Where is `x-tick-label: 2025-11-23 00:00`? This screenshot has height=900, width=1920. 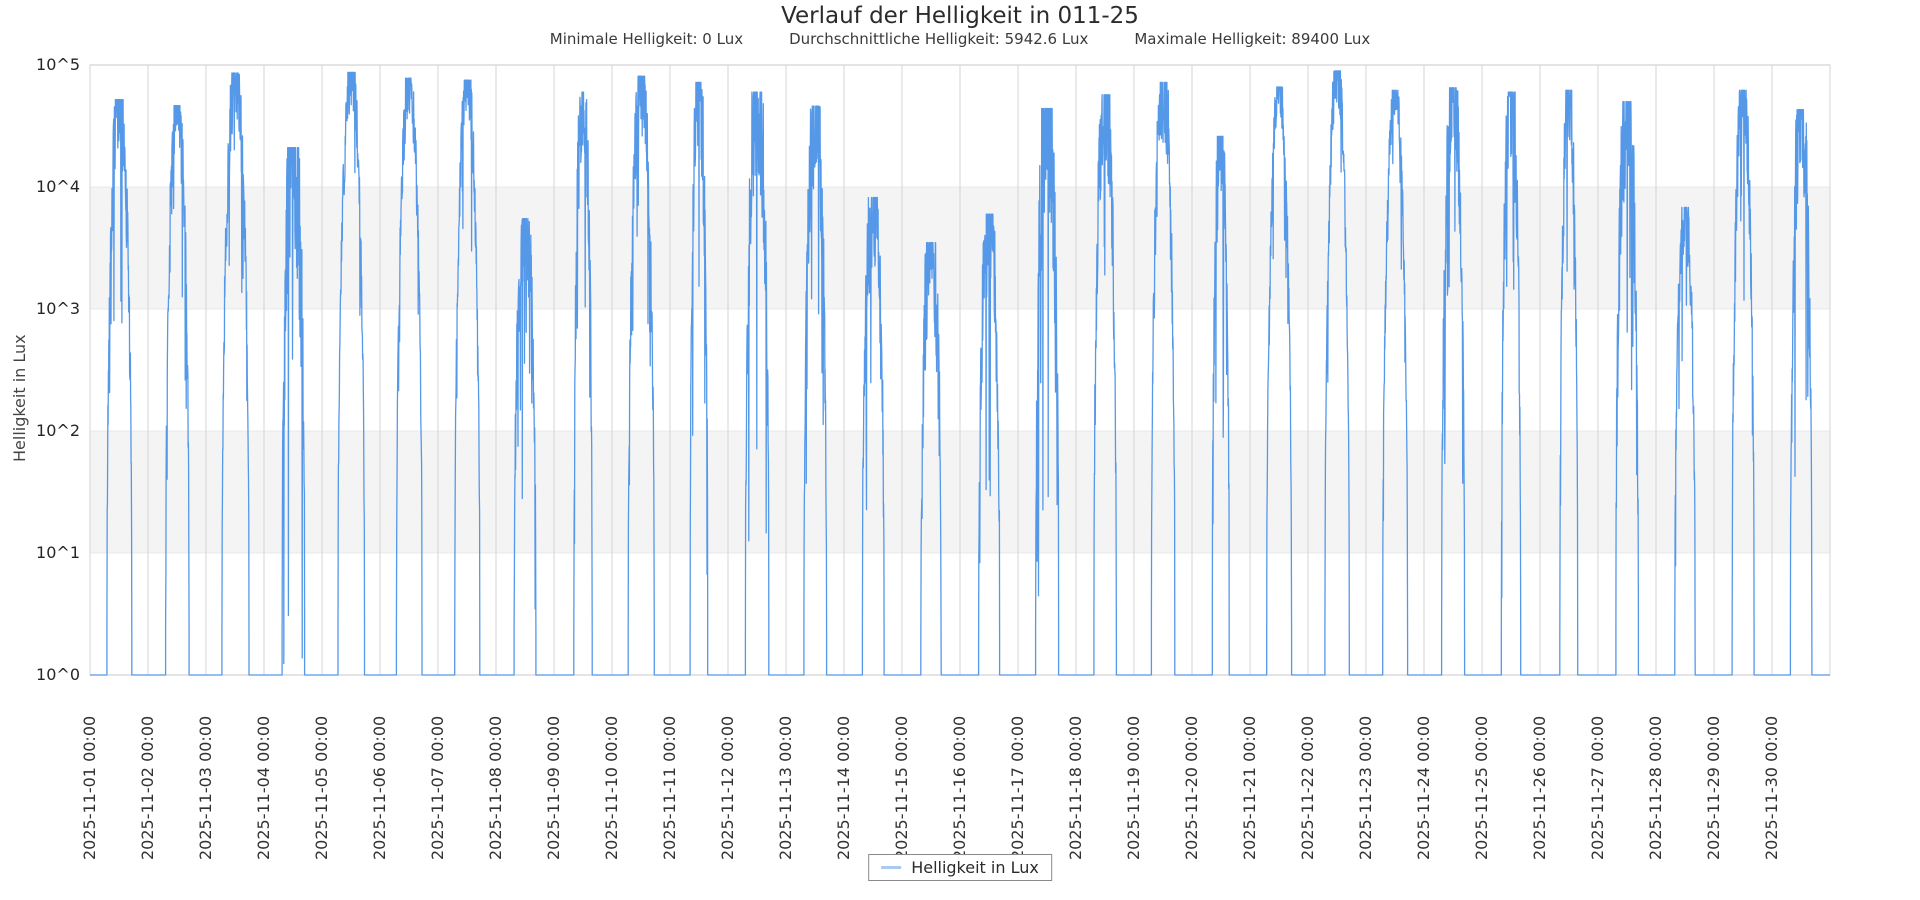 x-tick-label: 2025-11-23 00:00 is located at coordinates (1365, 787).